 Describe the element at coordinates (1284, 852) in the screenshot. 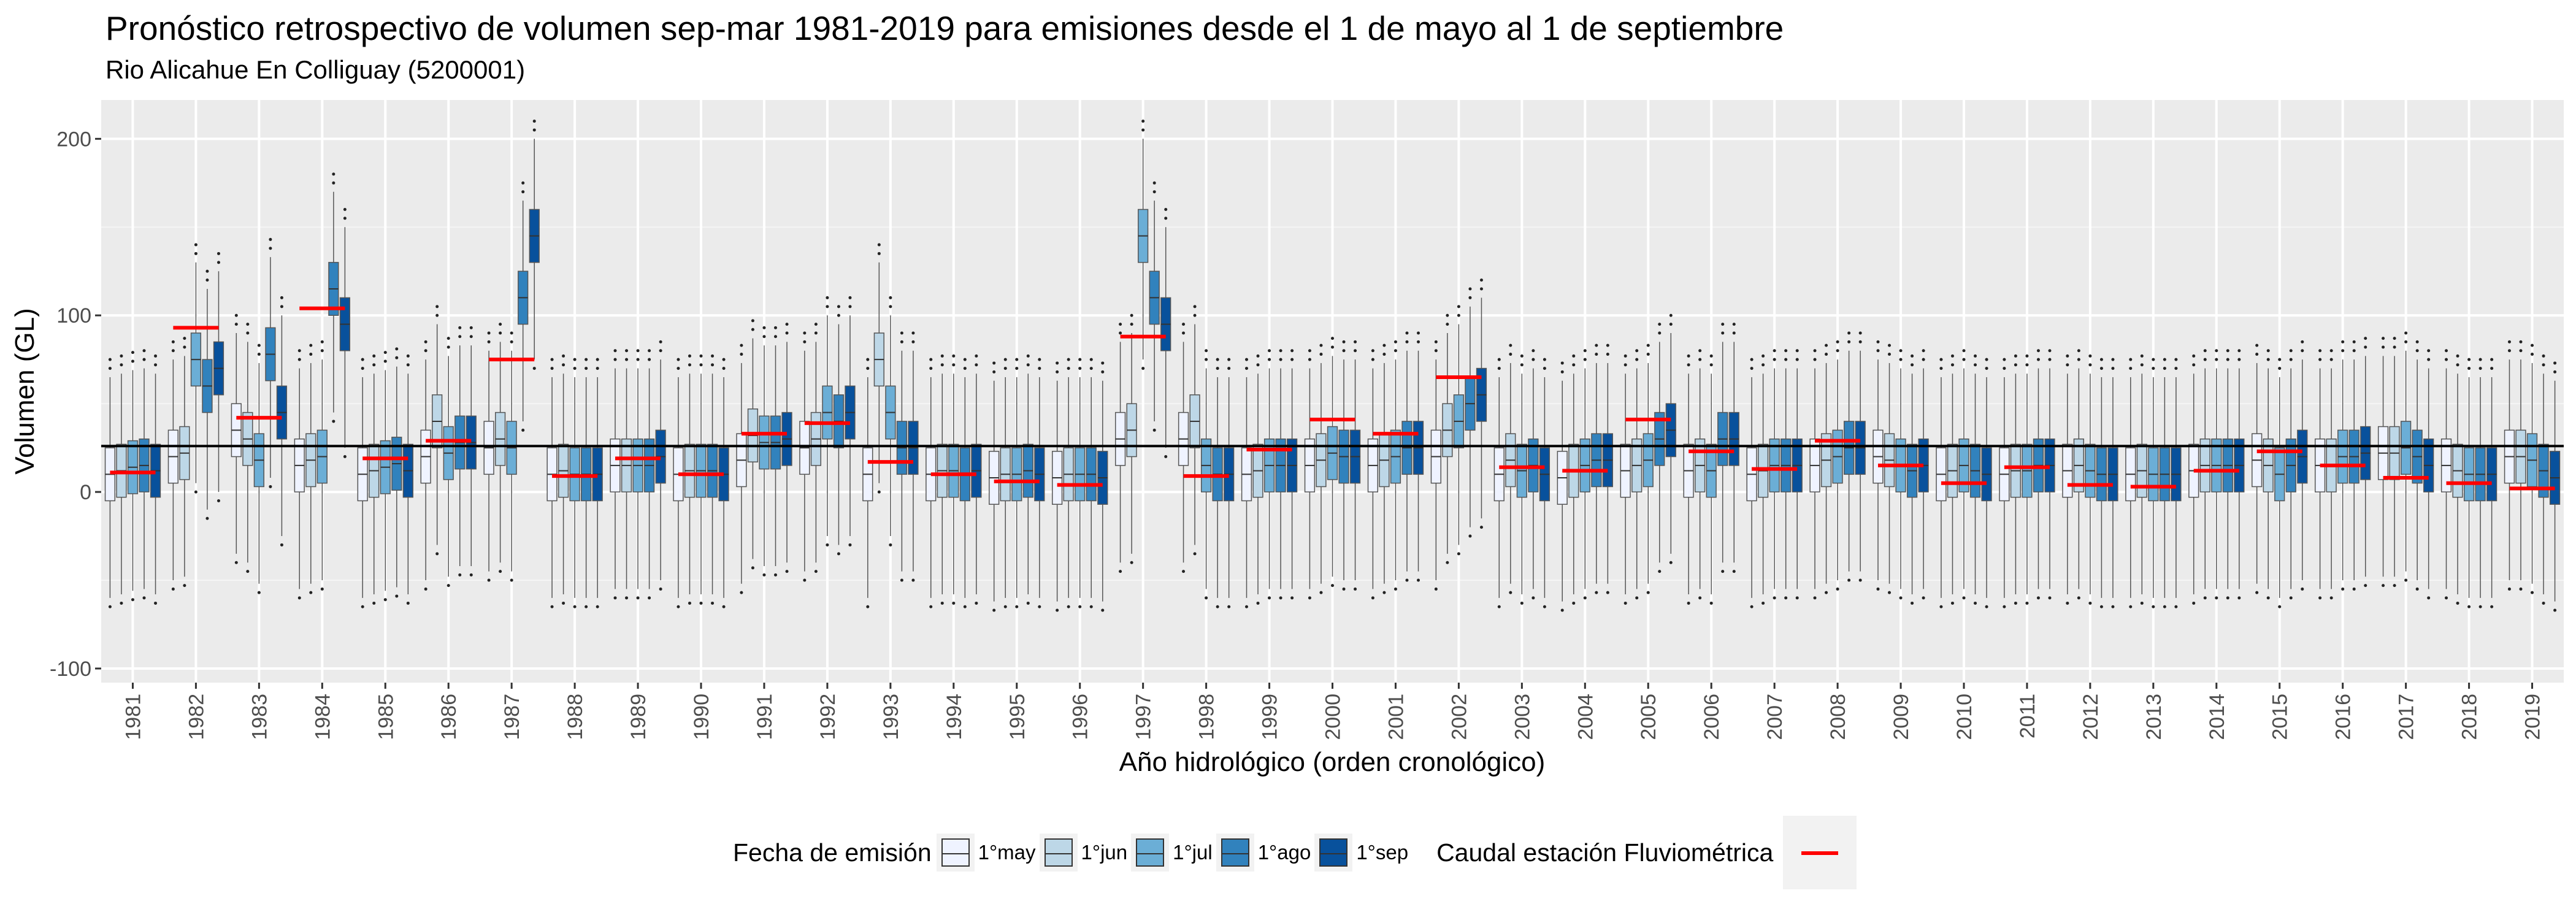

I see `legend-label: 1°ago` at that location.